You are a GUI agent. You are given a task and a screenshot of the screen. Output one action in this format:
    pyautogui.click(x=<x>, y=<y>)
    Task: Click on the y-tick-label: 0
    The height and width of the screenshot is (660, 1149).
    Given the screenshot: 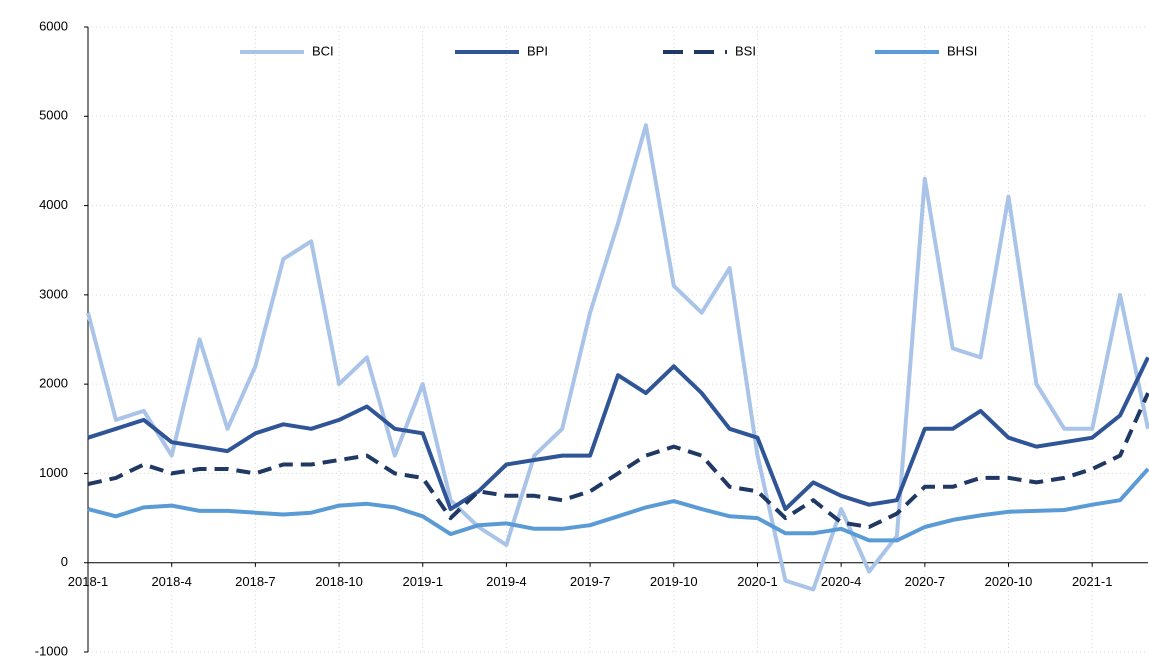 What is the action you would take?
    pyautogui.click(x=64, y=561)
    